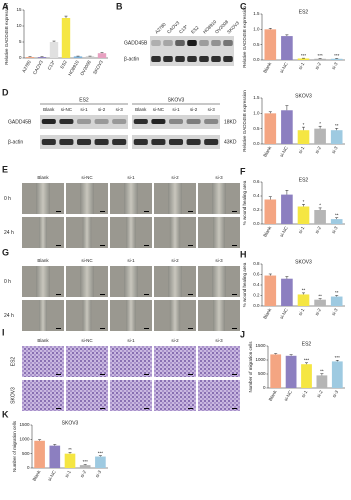  What do you see at coordinates (256, 295) in the screenshot?
I see `y-tick-label: 0.2` at bounding box center [256, 295].